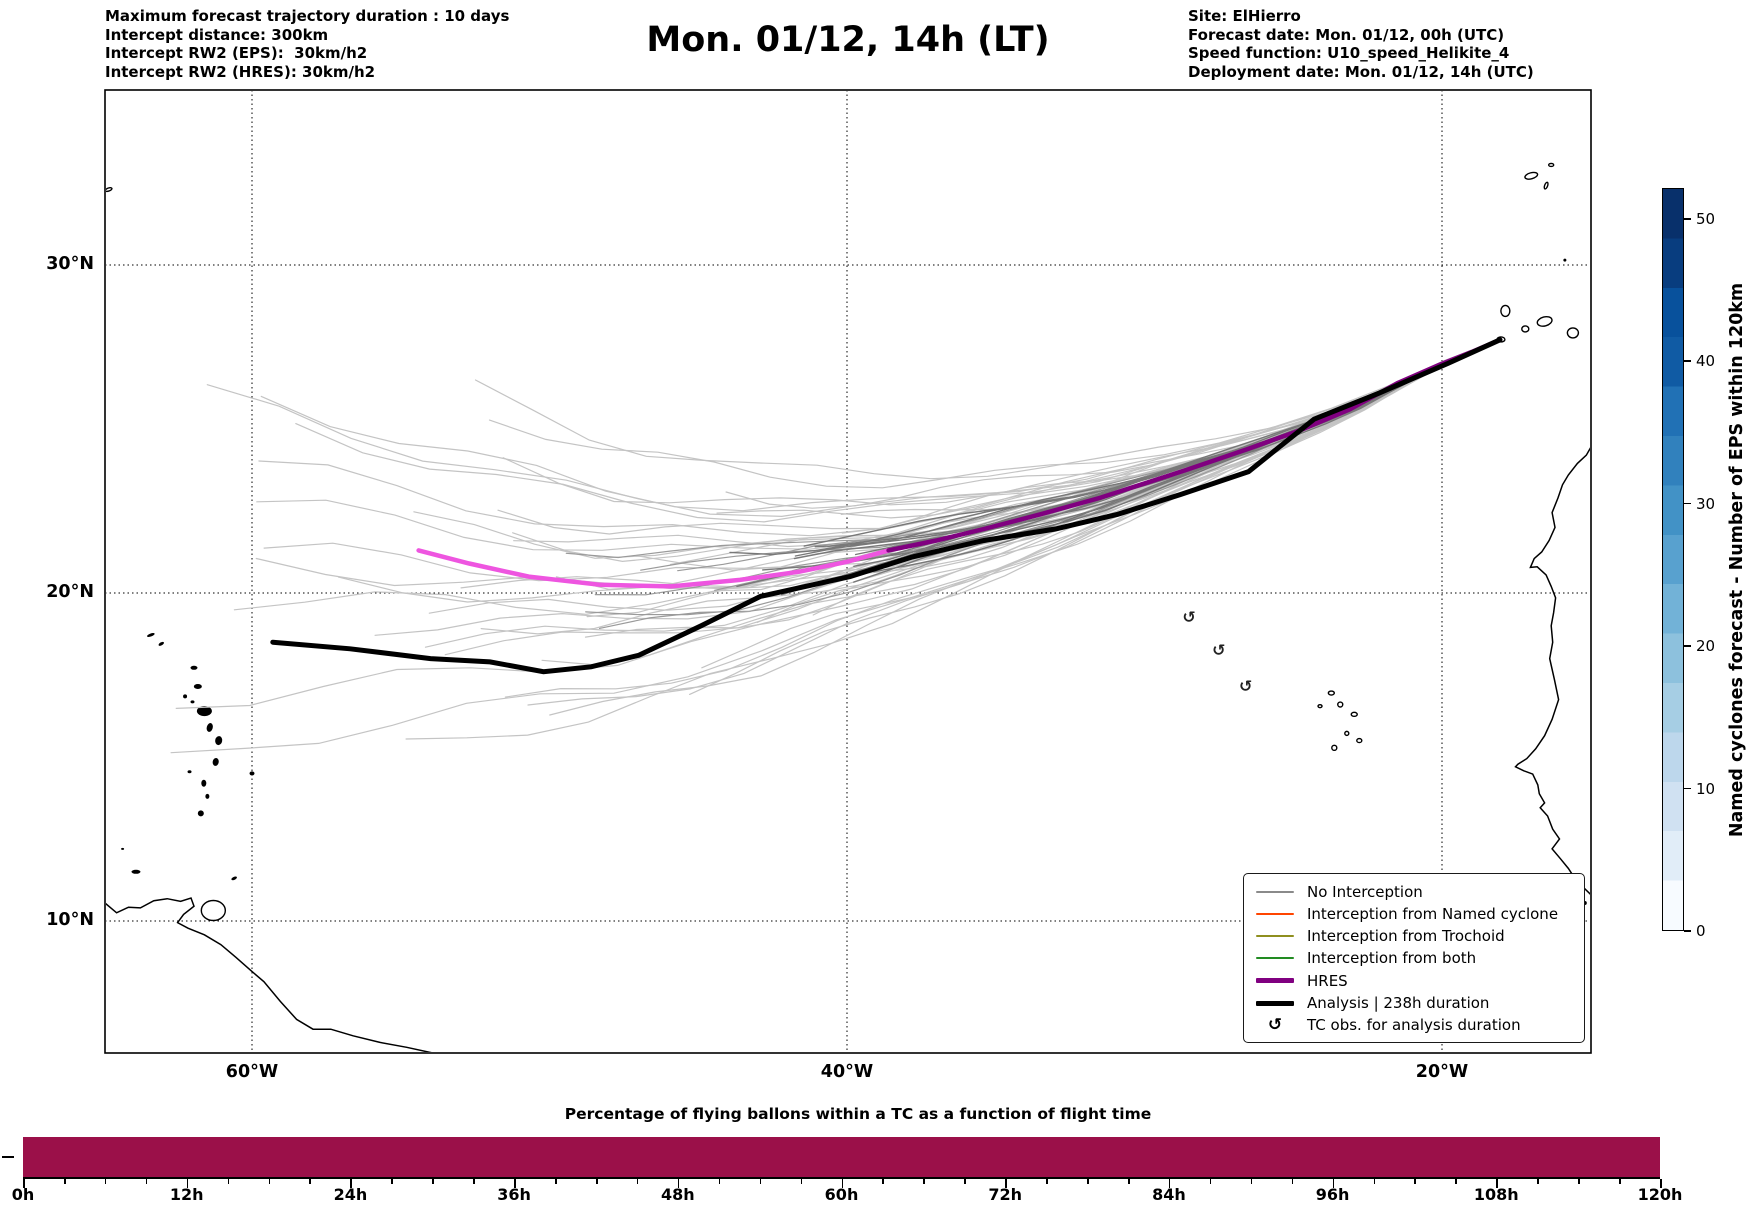  I want to click on legend-item: Interception from both, so click(1415, 958).